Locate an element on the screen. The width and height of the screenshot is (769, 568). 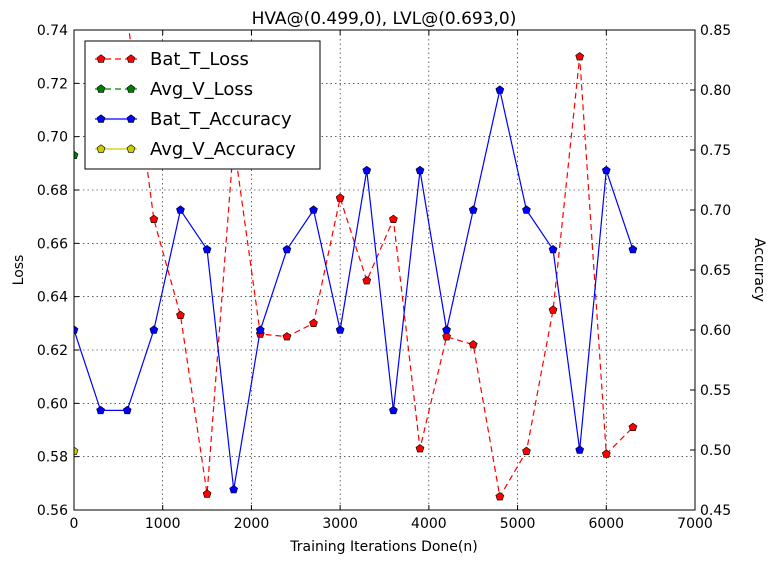
y-right-tick-label: 0.55 is located at coordinates (715, 391).